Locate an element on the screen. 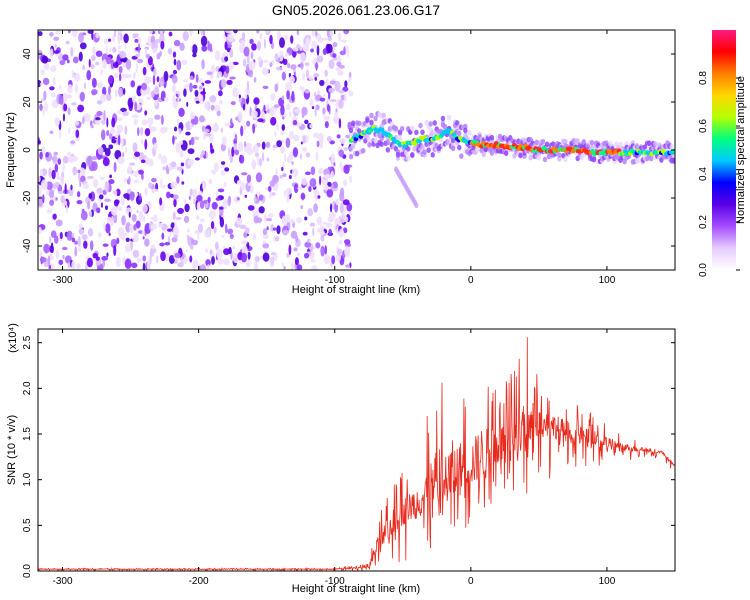  x-tick-label: -200 is located at coordinates (199, 280).